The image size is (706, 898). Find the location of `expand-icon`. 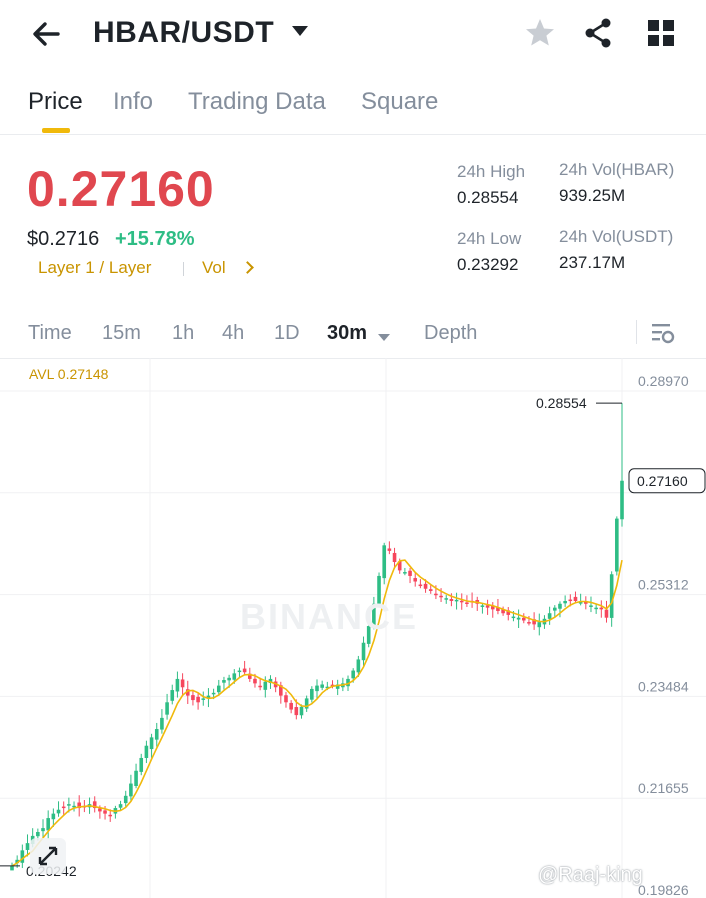

expand-icon is located at coordinates (48, 856).